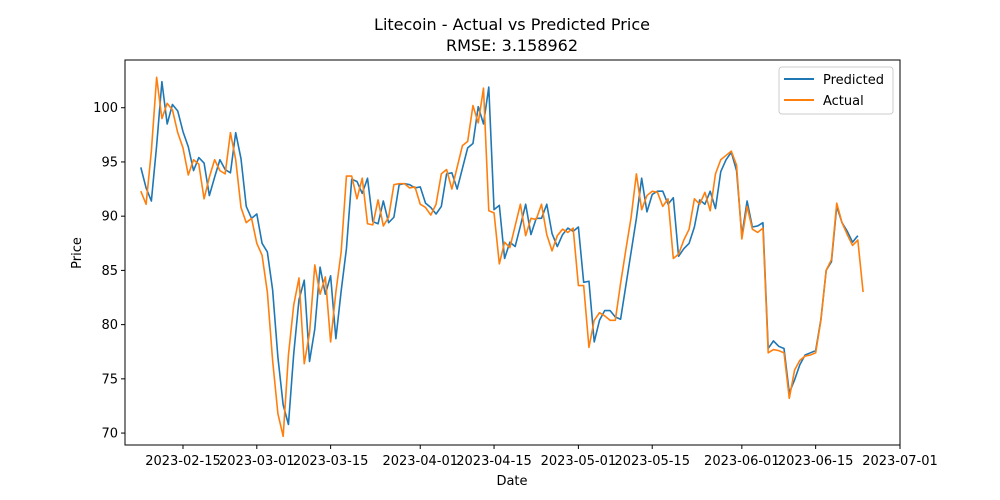 The height and width of the screenshot is (500, 1000). I want to click on chart-title: Litecoin - Actual vs Predicted Price, so click(512, 24).